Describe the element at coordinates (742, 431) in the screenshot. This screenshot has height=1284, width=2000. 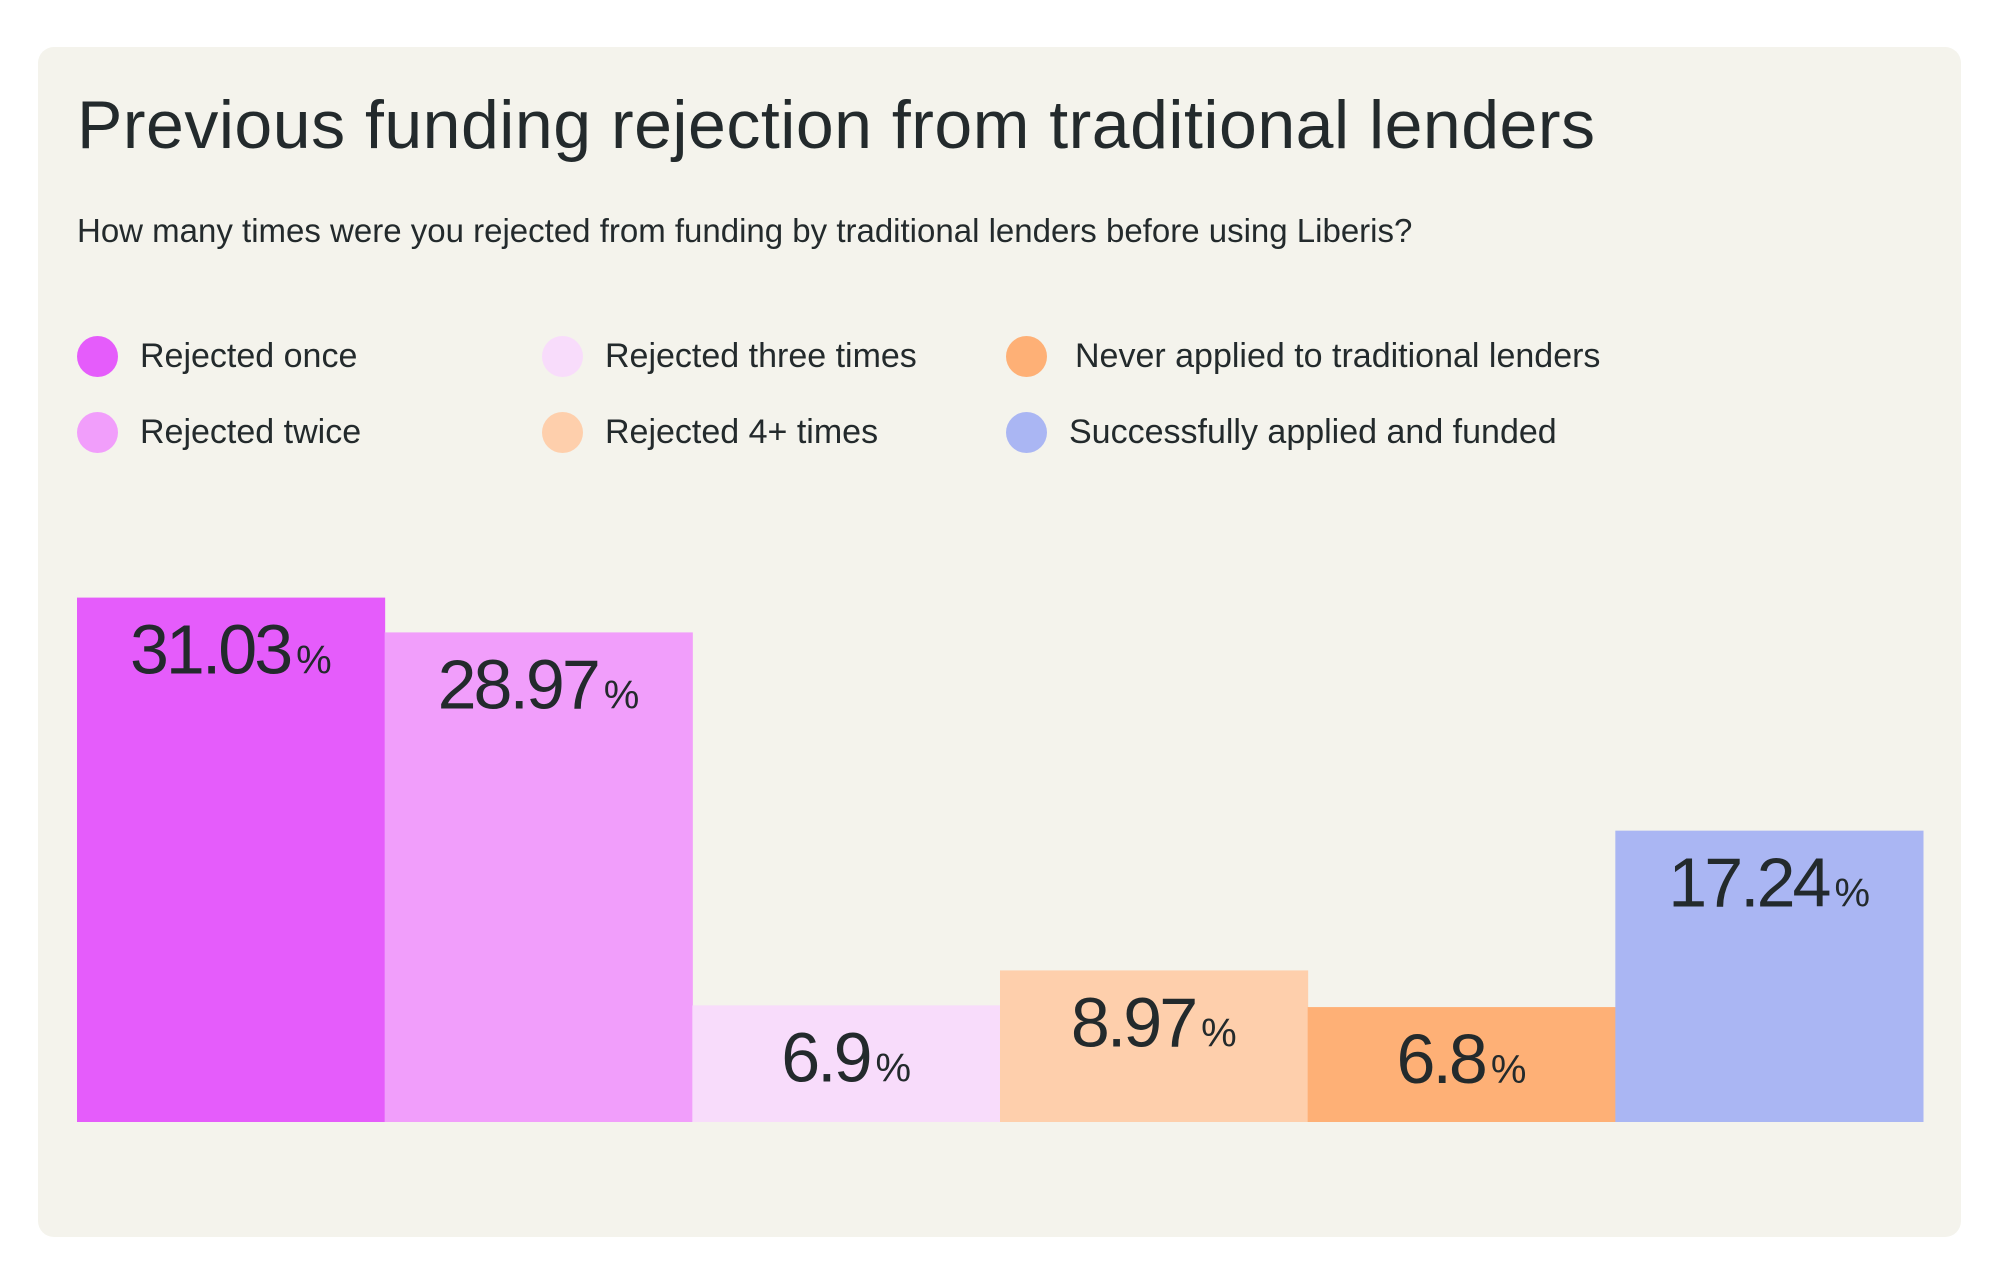
I see `legend-label: Rejected 4+ times` at that location.